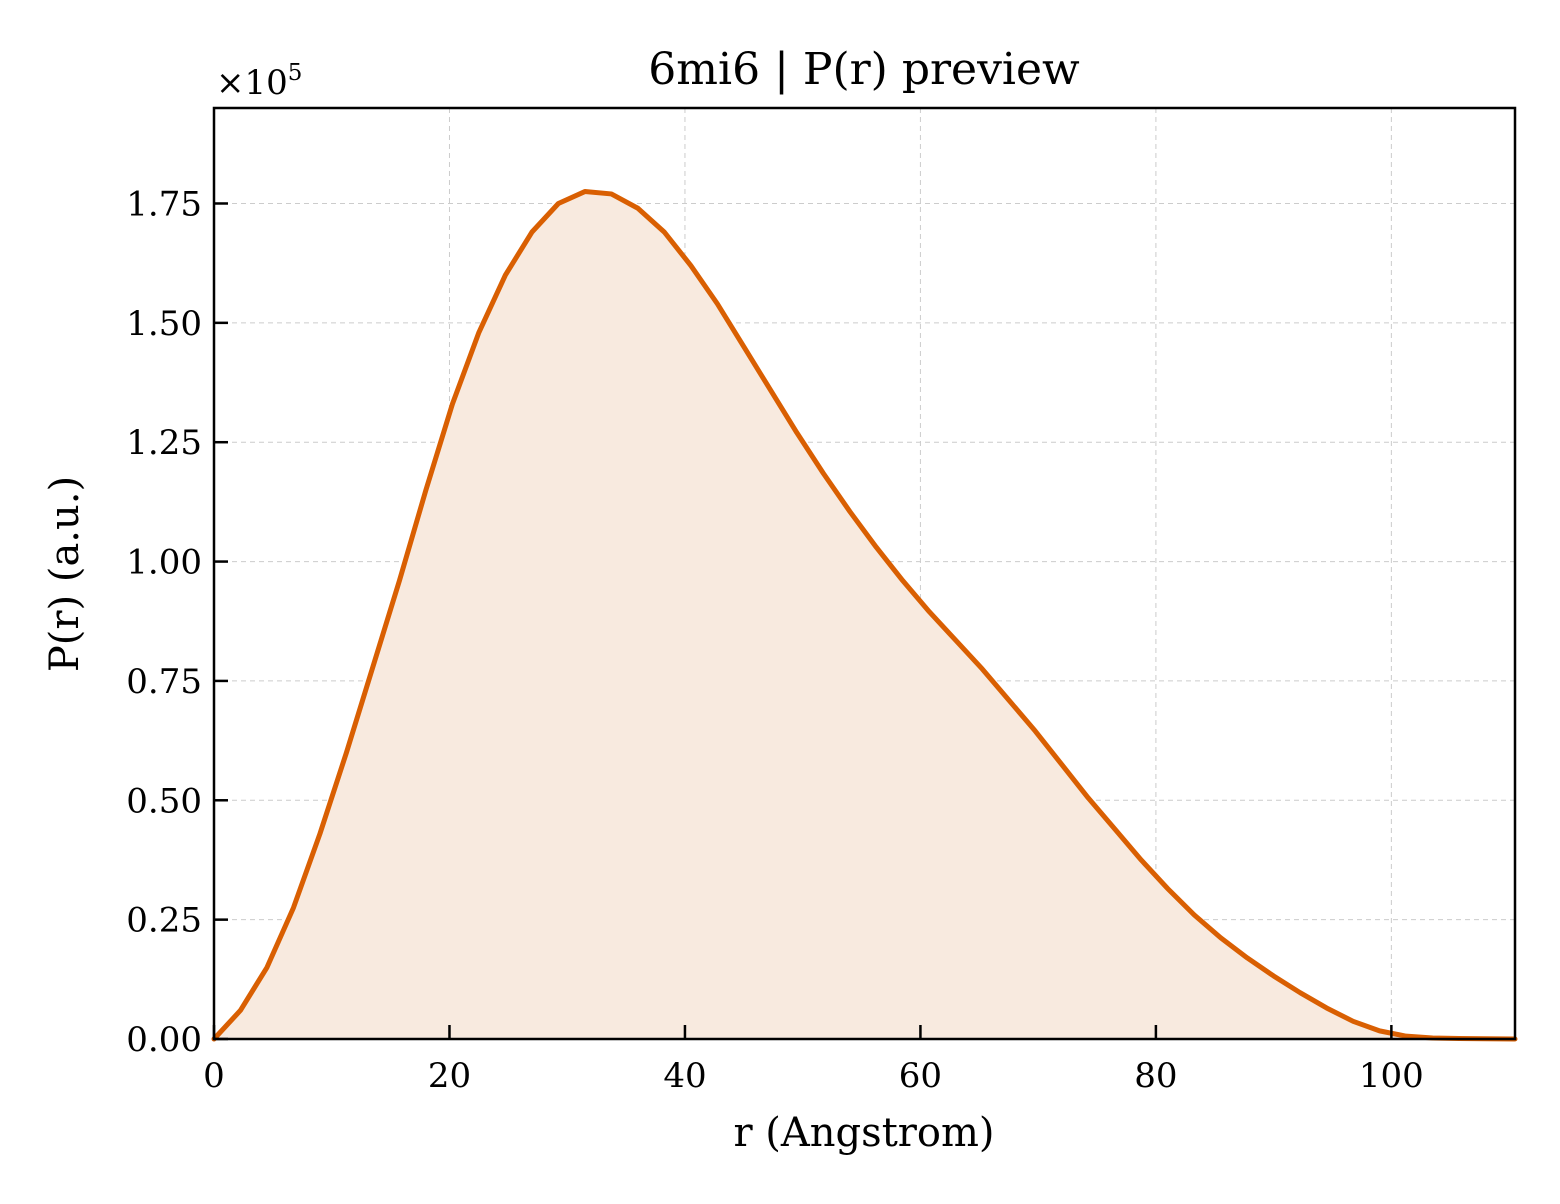 This screenshot has width=1560, height=1204. Describe the element at coordinates (813, 1060) in the screenshot. I see `x-axis-ticks: 0 20 40 60 80 100` at that location.